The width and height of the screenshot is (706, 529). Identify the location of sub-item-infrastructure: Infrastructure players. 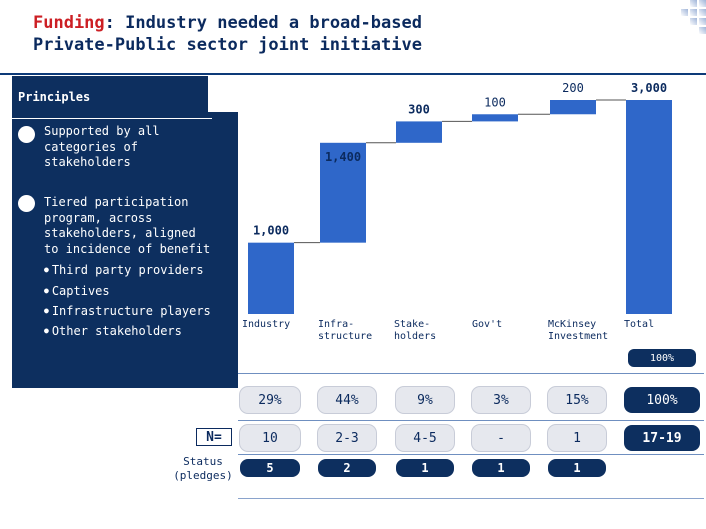
(127, 311).